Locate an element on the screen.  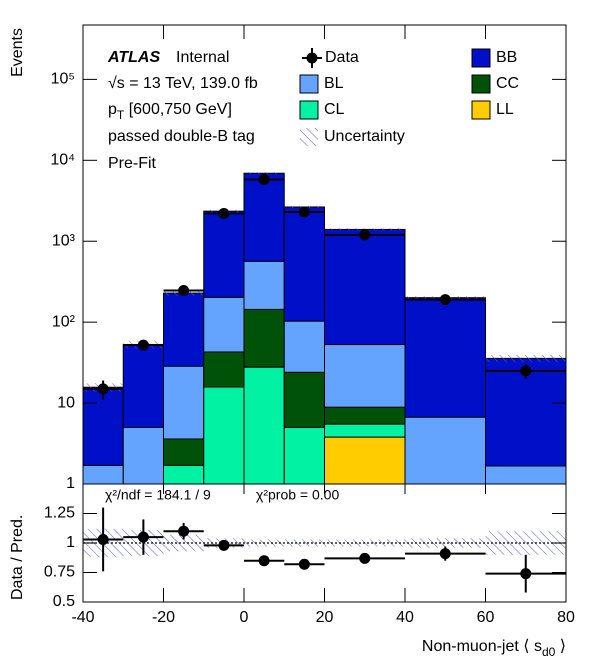
x-tick-label: 20 is located at coordinates (325, 617).